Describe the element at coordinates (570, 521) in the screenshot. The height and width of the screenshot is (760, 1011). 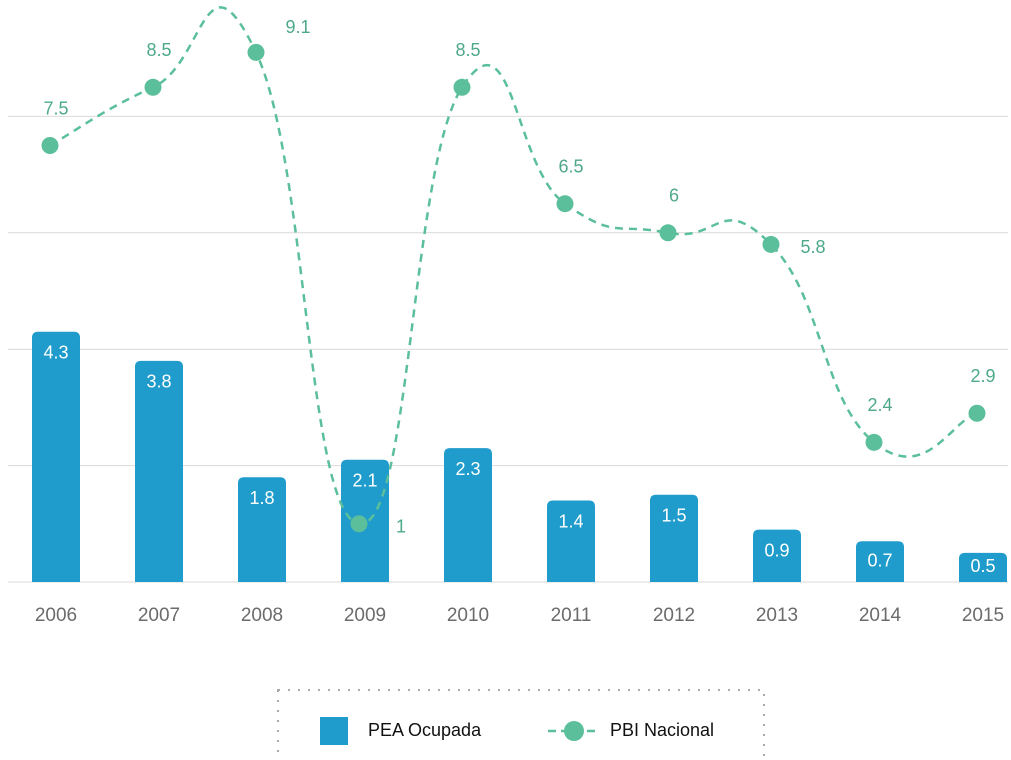
I see `bar-label: 1.4` at that location.